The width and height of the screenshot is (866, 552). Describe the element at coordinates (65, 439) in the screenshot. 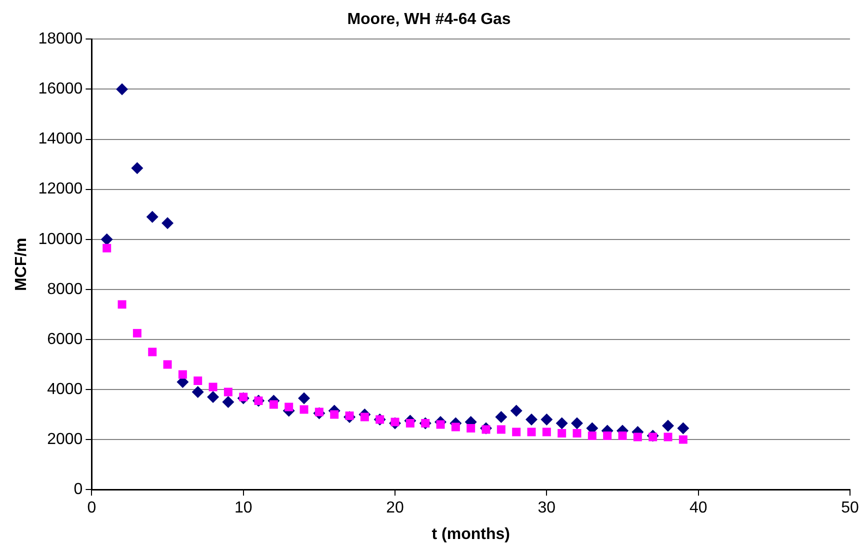

I see `y-tick-label: 2000` at that location.